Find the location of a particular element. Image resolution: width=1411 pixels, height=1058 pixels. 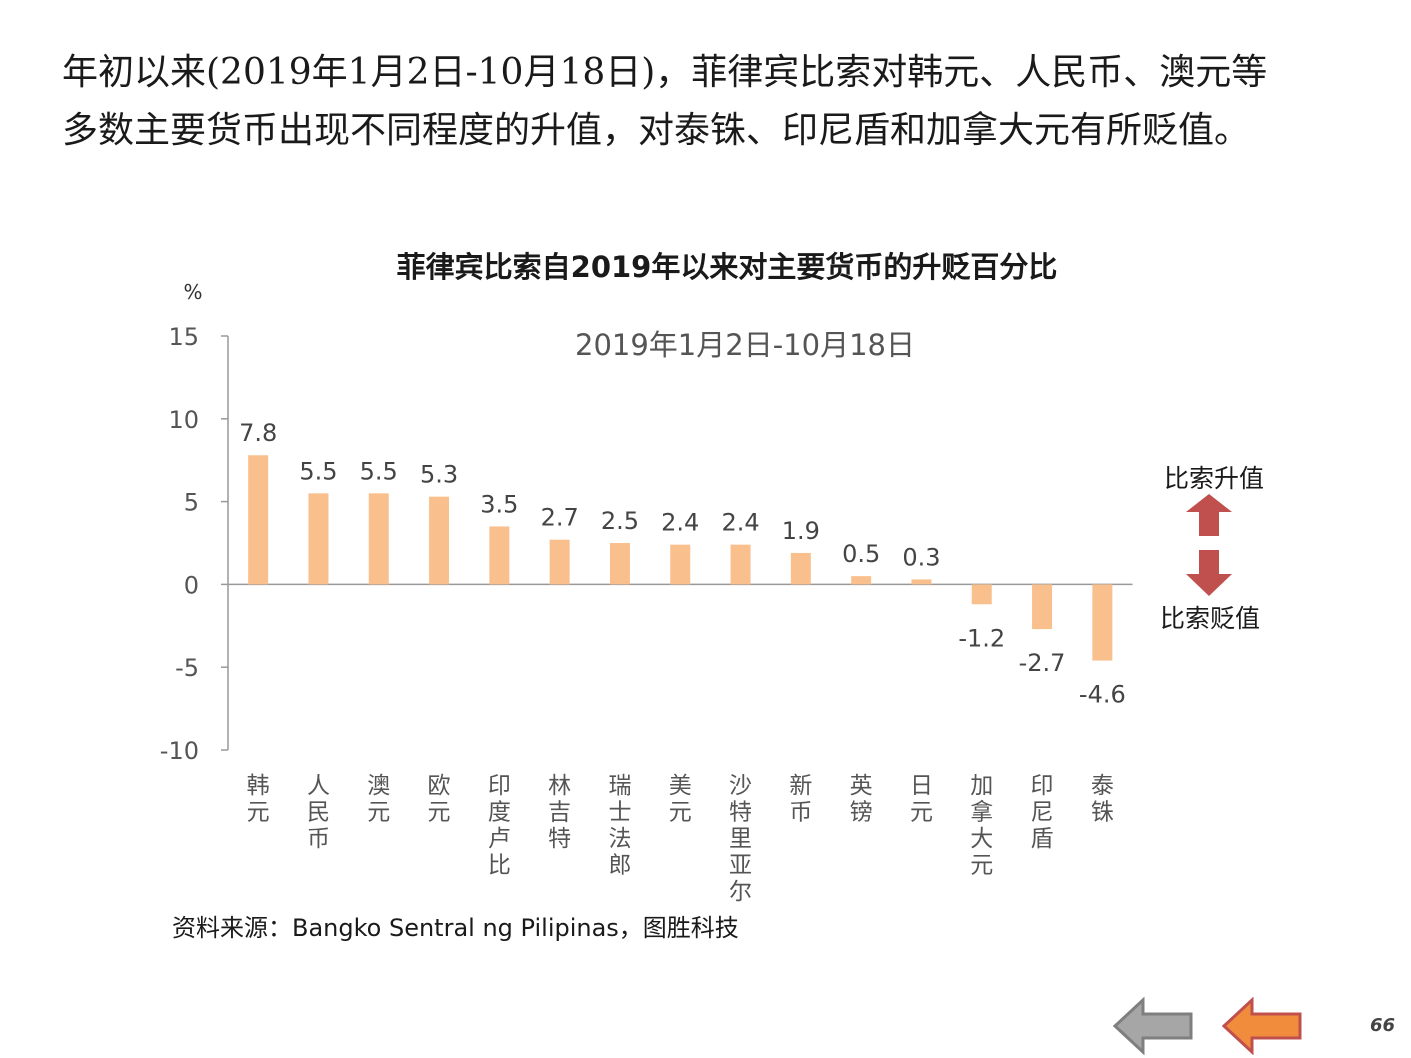

data-label: 1.9 is located at coordinates (801, 531).